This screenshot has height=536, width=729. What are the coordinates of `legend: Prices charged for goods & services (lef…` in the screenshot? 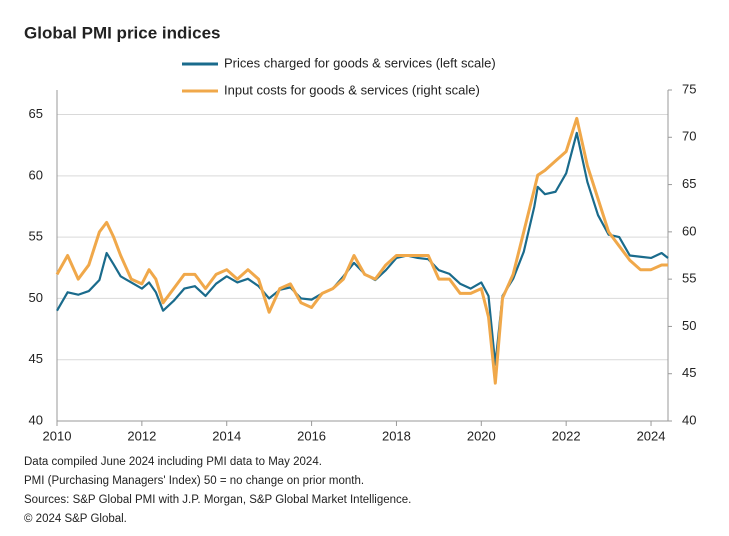 It's located at (339, 76).